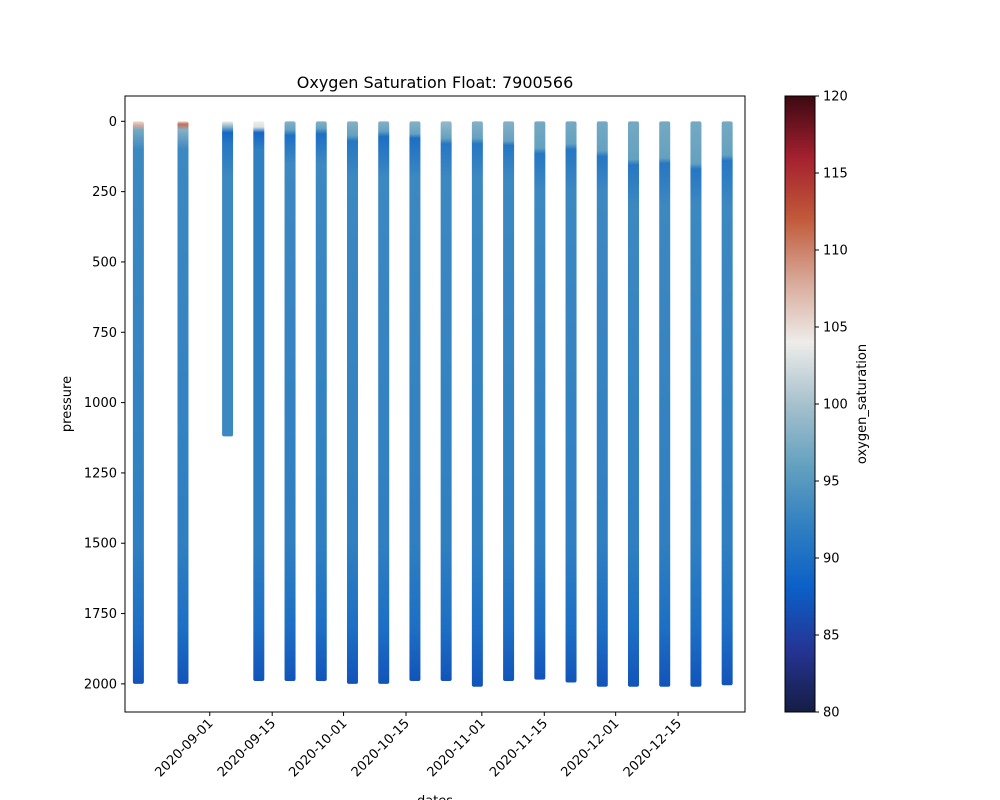 Image resolution: width=1000 pixels, height=800 pixels. I want to click on y-tick-label: 2000, so click(100, 684).